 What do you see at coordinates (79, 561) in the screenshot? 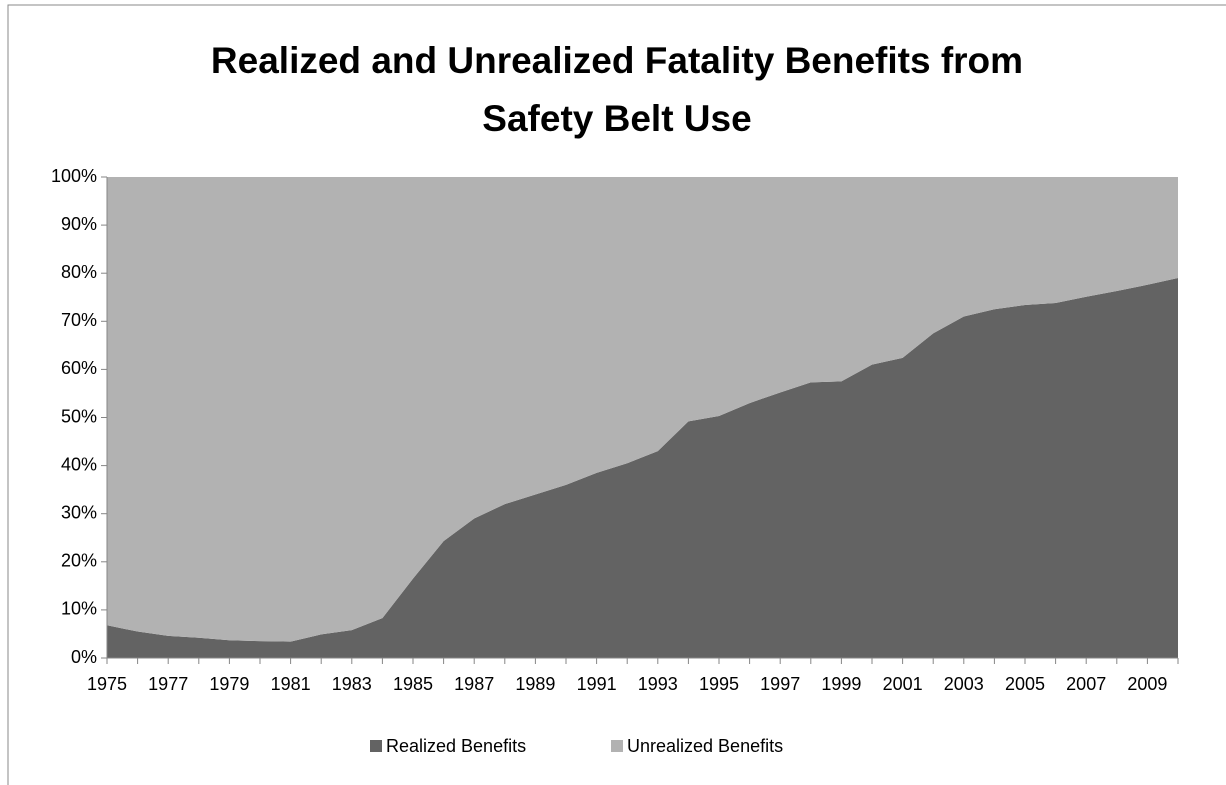
I see `y-tick-label: 20%` at bounding box center [79, 561].